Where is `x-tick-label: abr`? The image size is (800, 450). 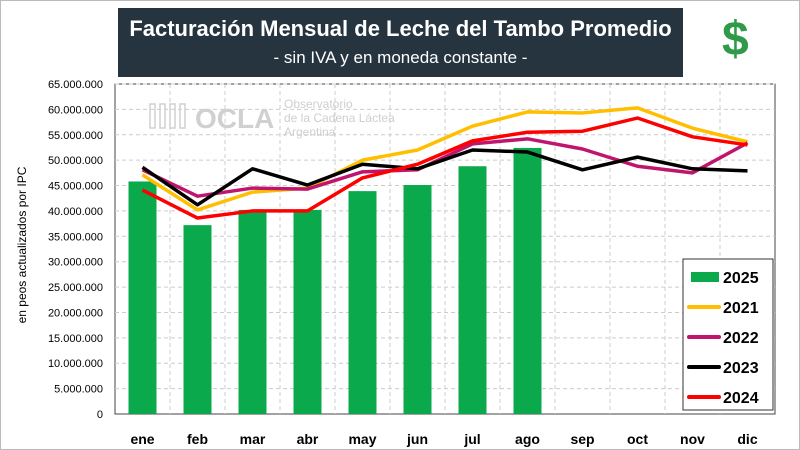 x-tick-label: abr is located at coordinates (308, 439).